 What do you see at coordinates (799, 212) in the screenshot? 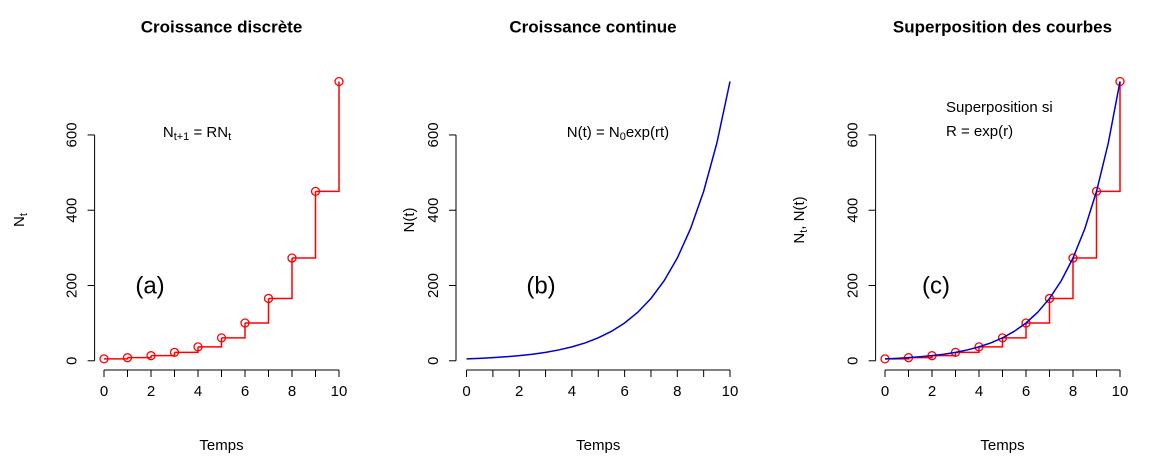
I see `text-part: , N(t)` at bounding box center [799, 212].